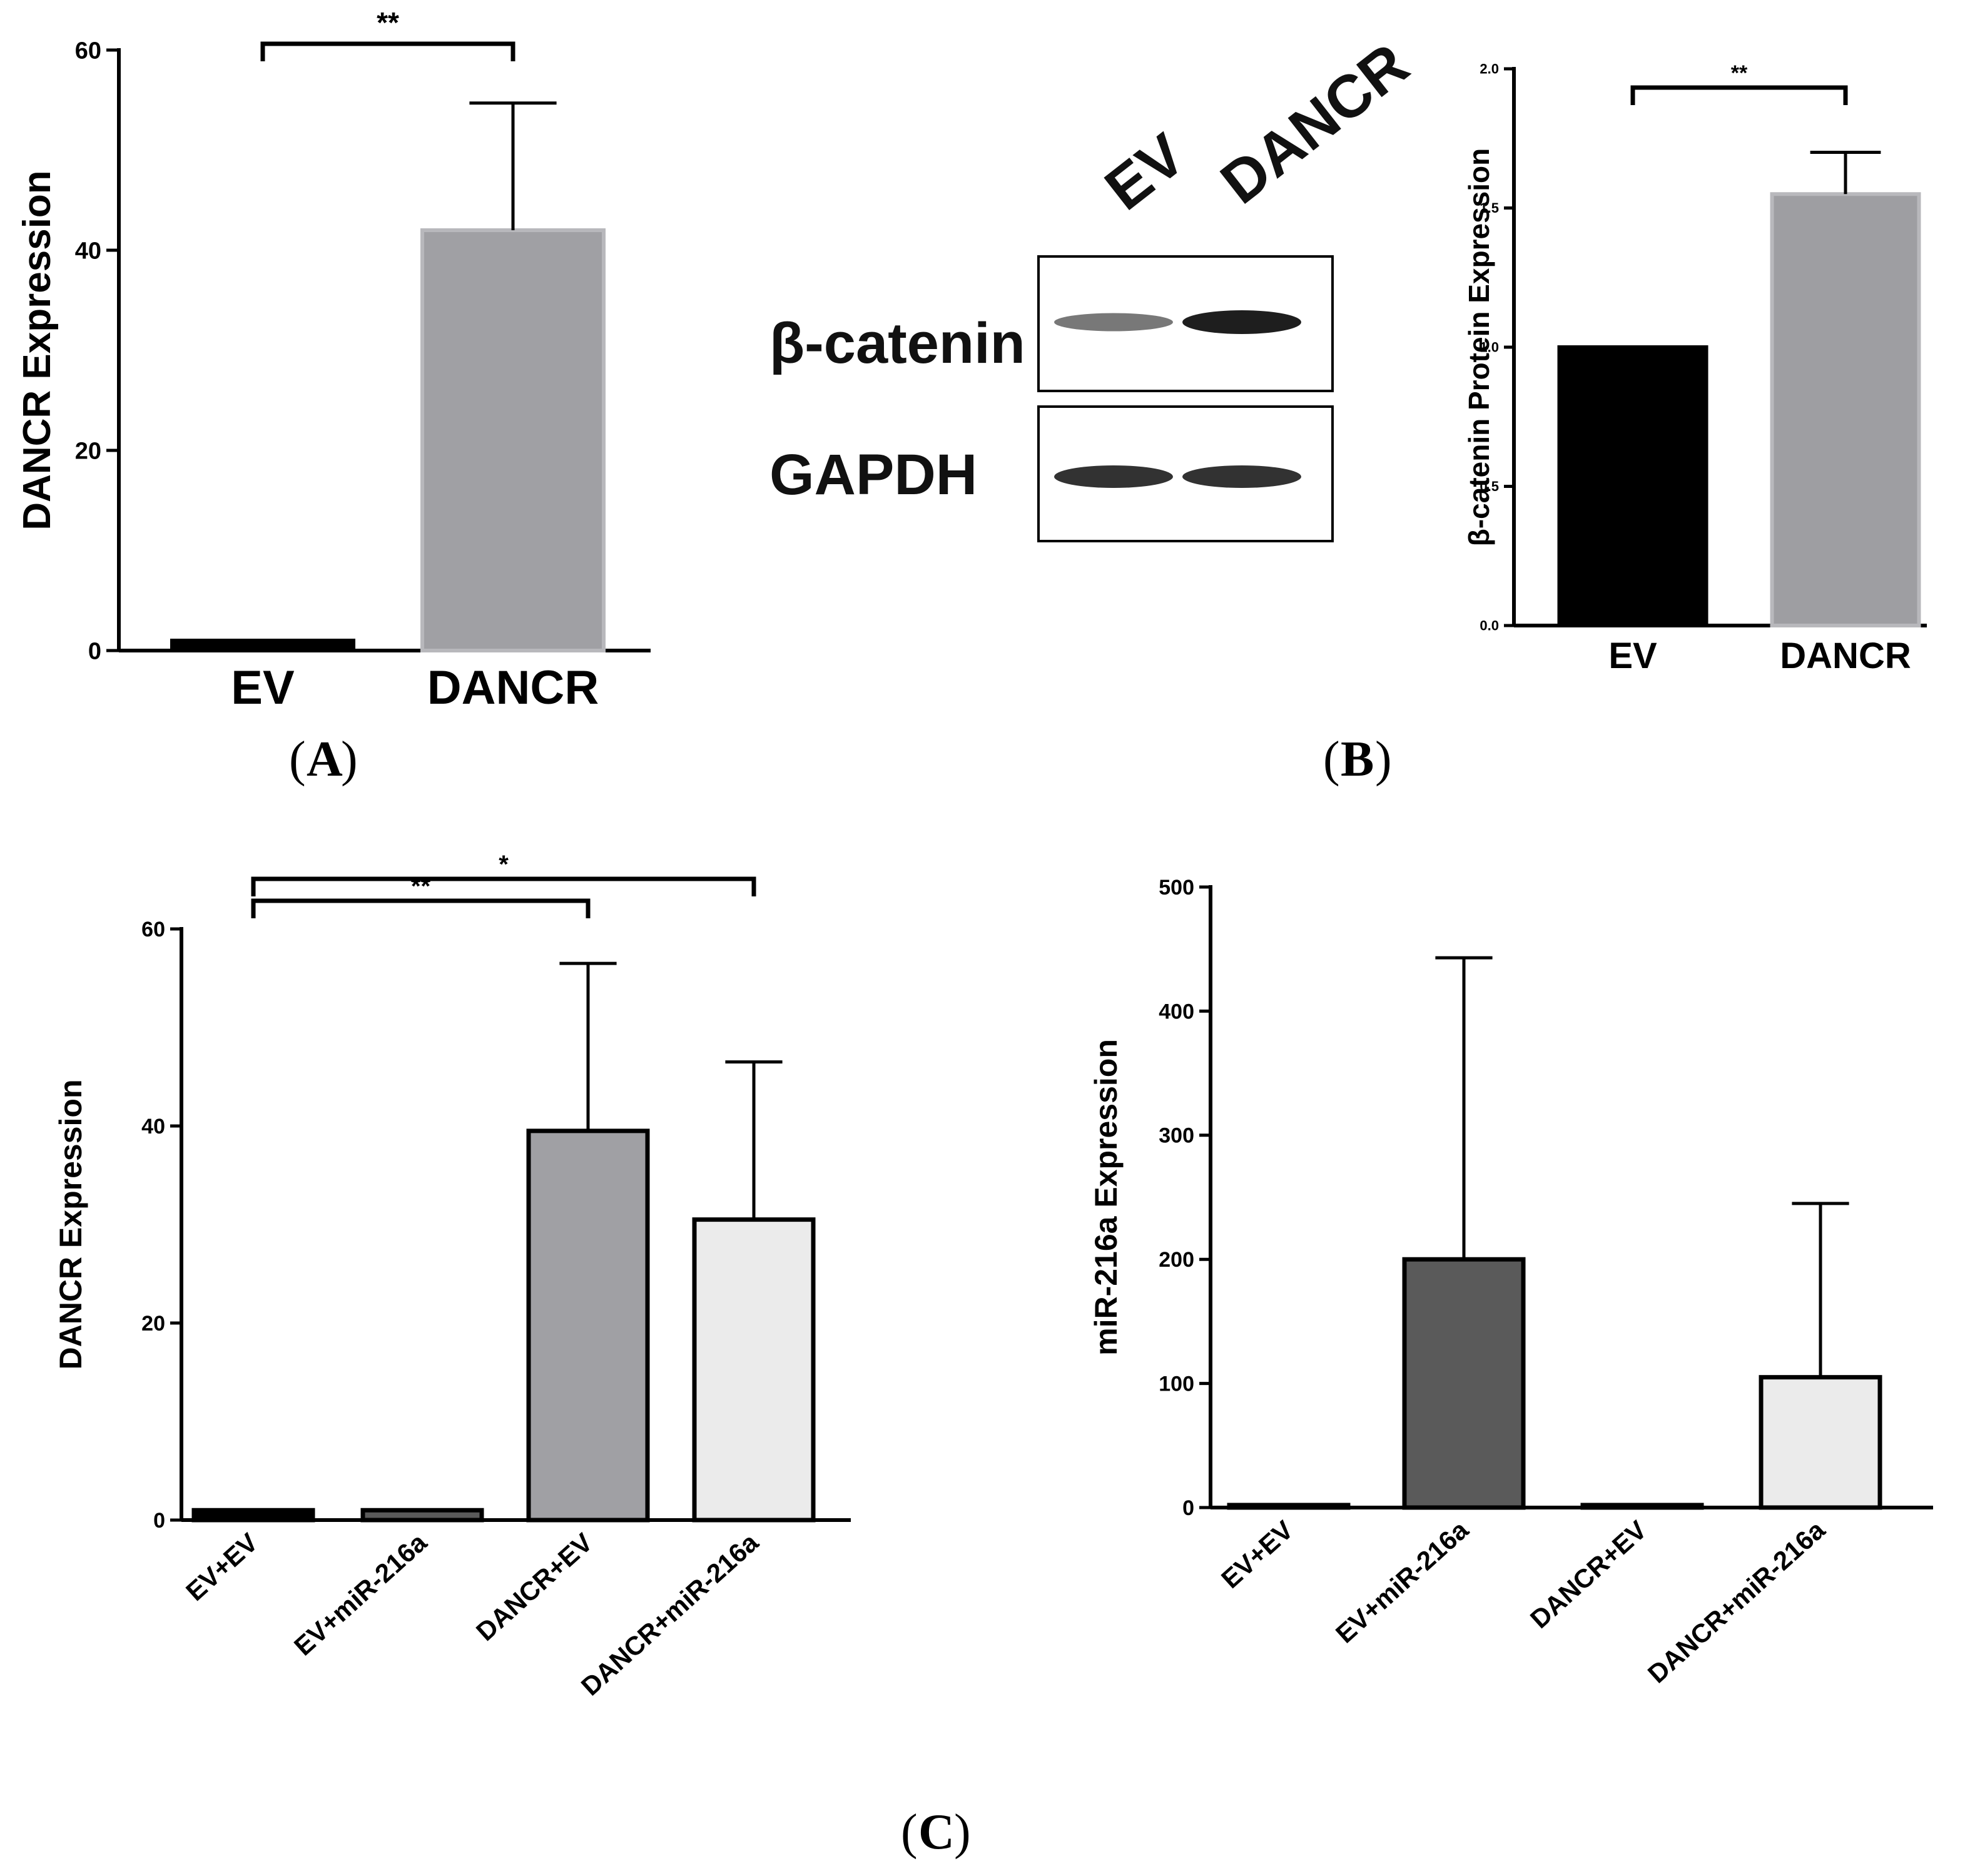  I want to click on panel-label-b: ( B ), so click(1357, 759).